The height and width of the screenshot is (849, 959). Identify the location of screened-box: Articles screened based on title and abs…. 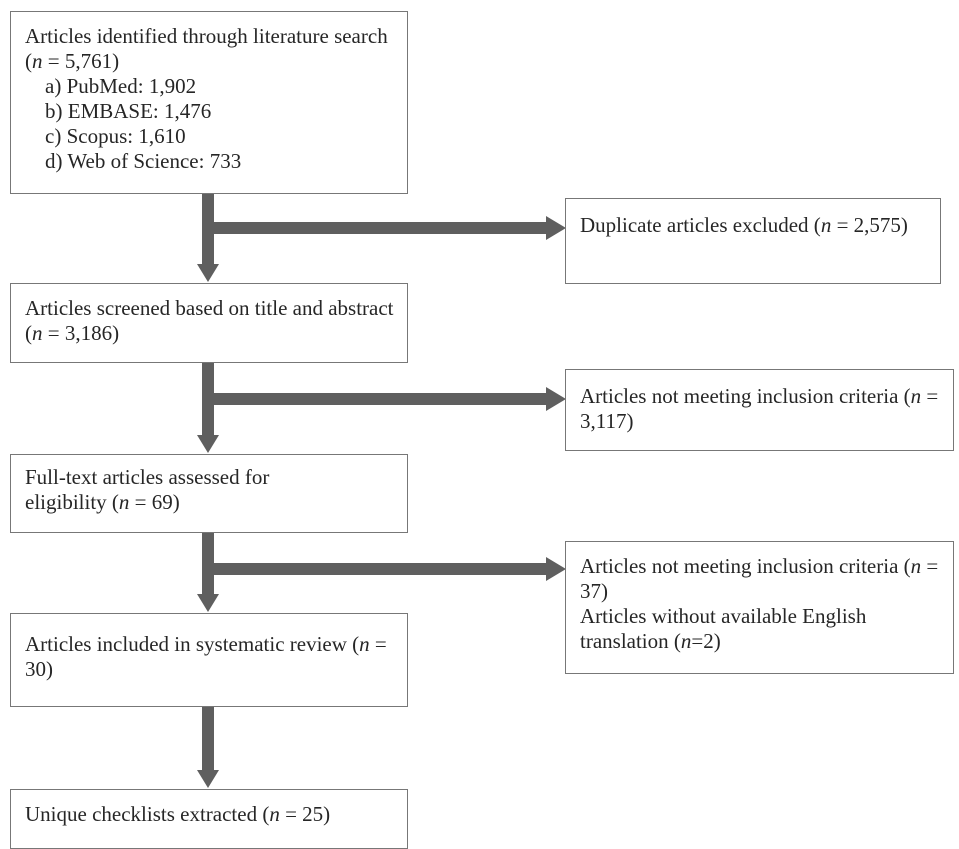
(209, 323).